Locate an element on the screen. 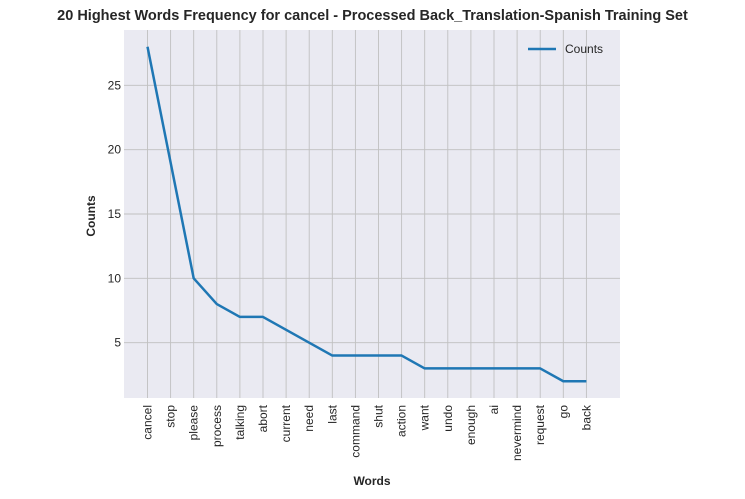 This screenshot has width=745, height=499. x-tick-label: process is located at coordinates (217, 426).